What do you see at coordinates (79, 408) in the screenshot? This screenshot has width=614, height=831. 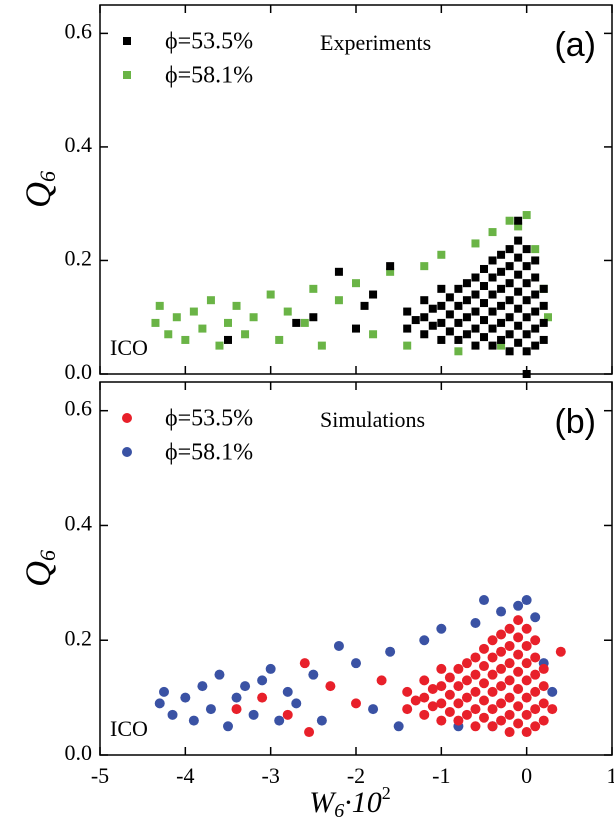 I see `y-tick-label: 0.6` at bounding box center [79, 408].